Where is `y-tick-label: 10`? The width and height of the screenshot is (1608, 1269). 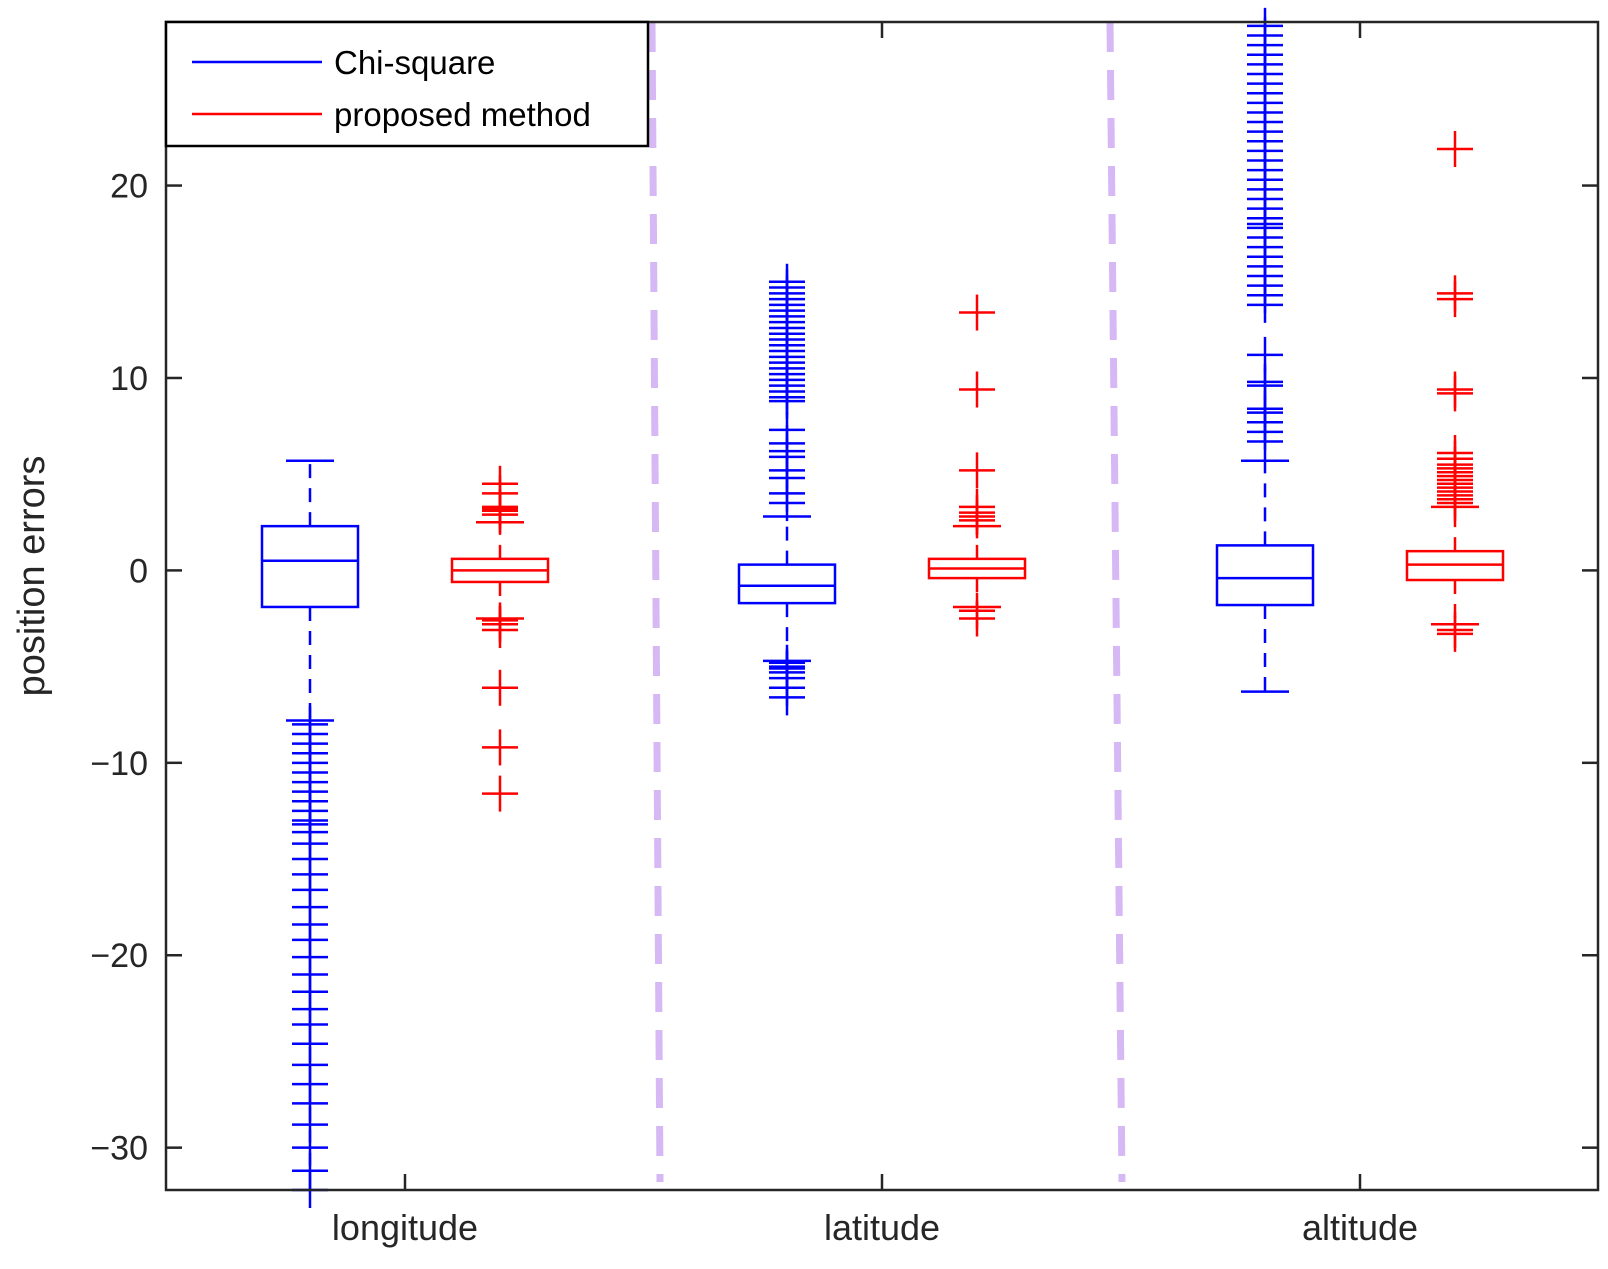 y-tick-label: 10 is located at coordinates (129, 379).